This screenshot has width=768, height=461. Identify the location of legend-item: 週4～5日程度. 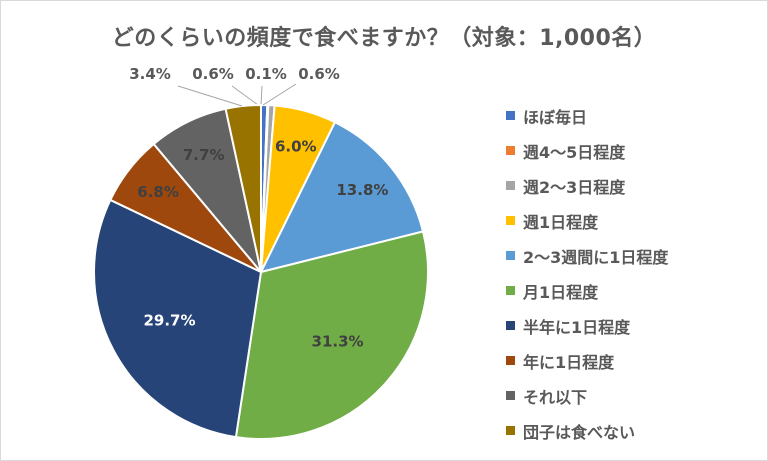
(587, 150).